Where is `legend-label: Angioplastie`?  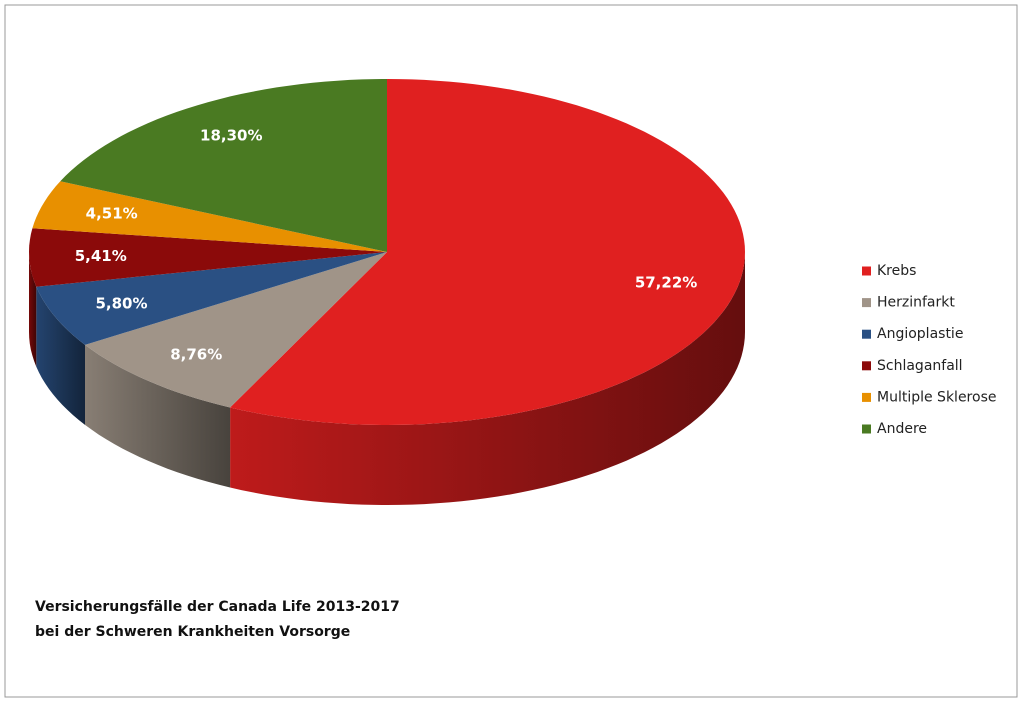 legend-label: Angioplastie is located at coordinates (920, 334).